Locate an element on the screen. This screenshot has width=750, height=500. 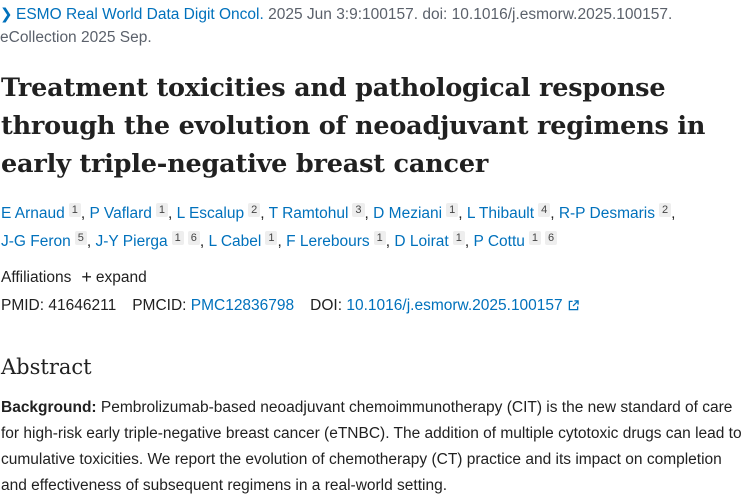
chevron-right-icon: ❯ is located at coordinates (6, 14).